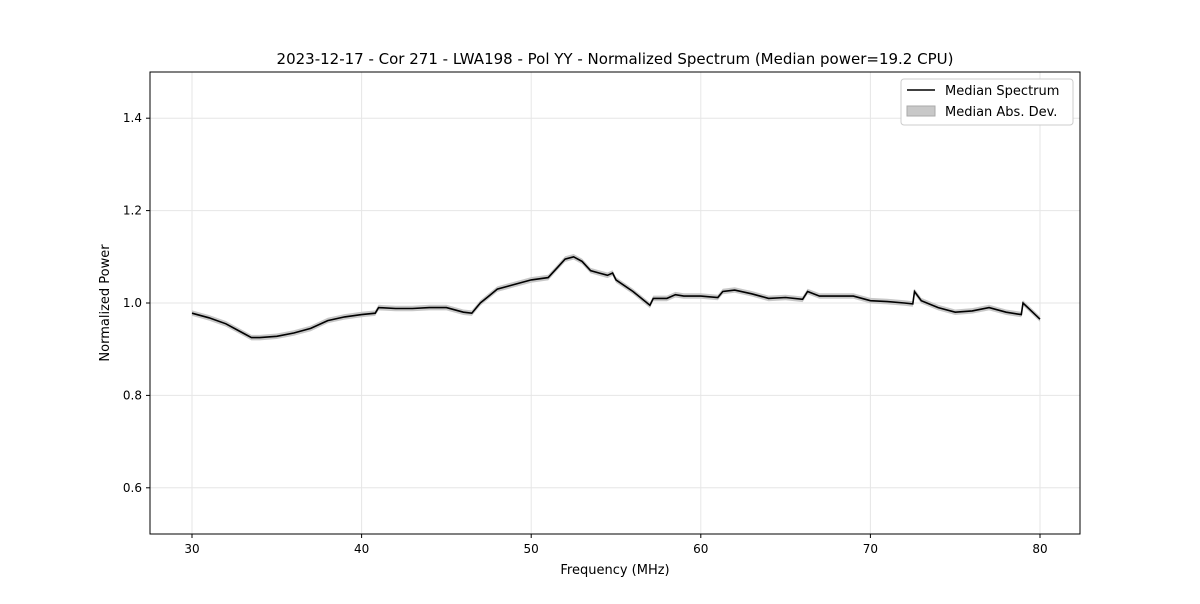  I want to click on median-spectrum-line, so click(616, 297).